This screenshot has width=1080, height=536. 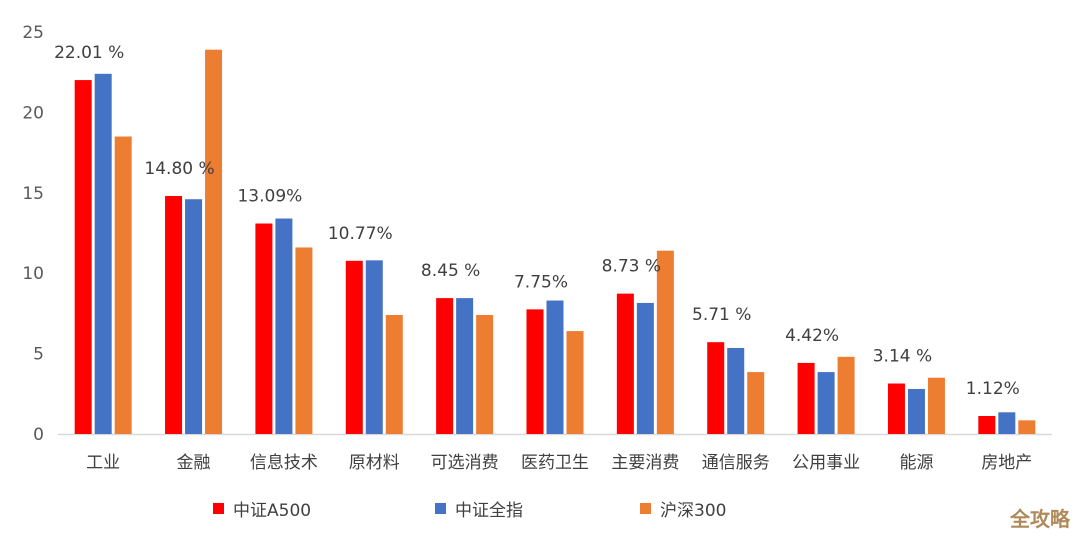 What do you see at coordinates (89, 53) in the screenshot?
I see `data-label: 22.01 %` at bounding box center [89, 53].